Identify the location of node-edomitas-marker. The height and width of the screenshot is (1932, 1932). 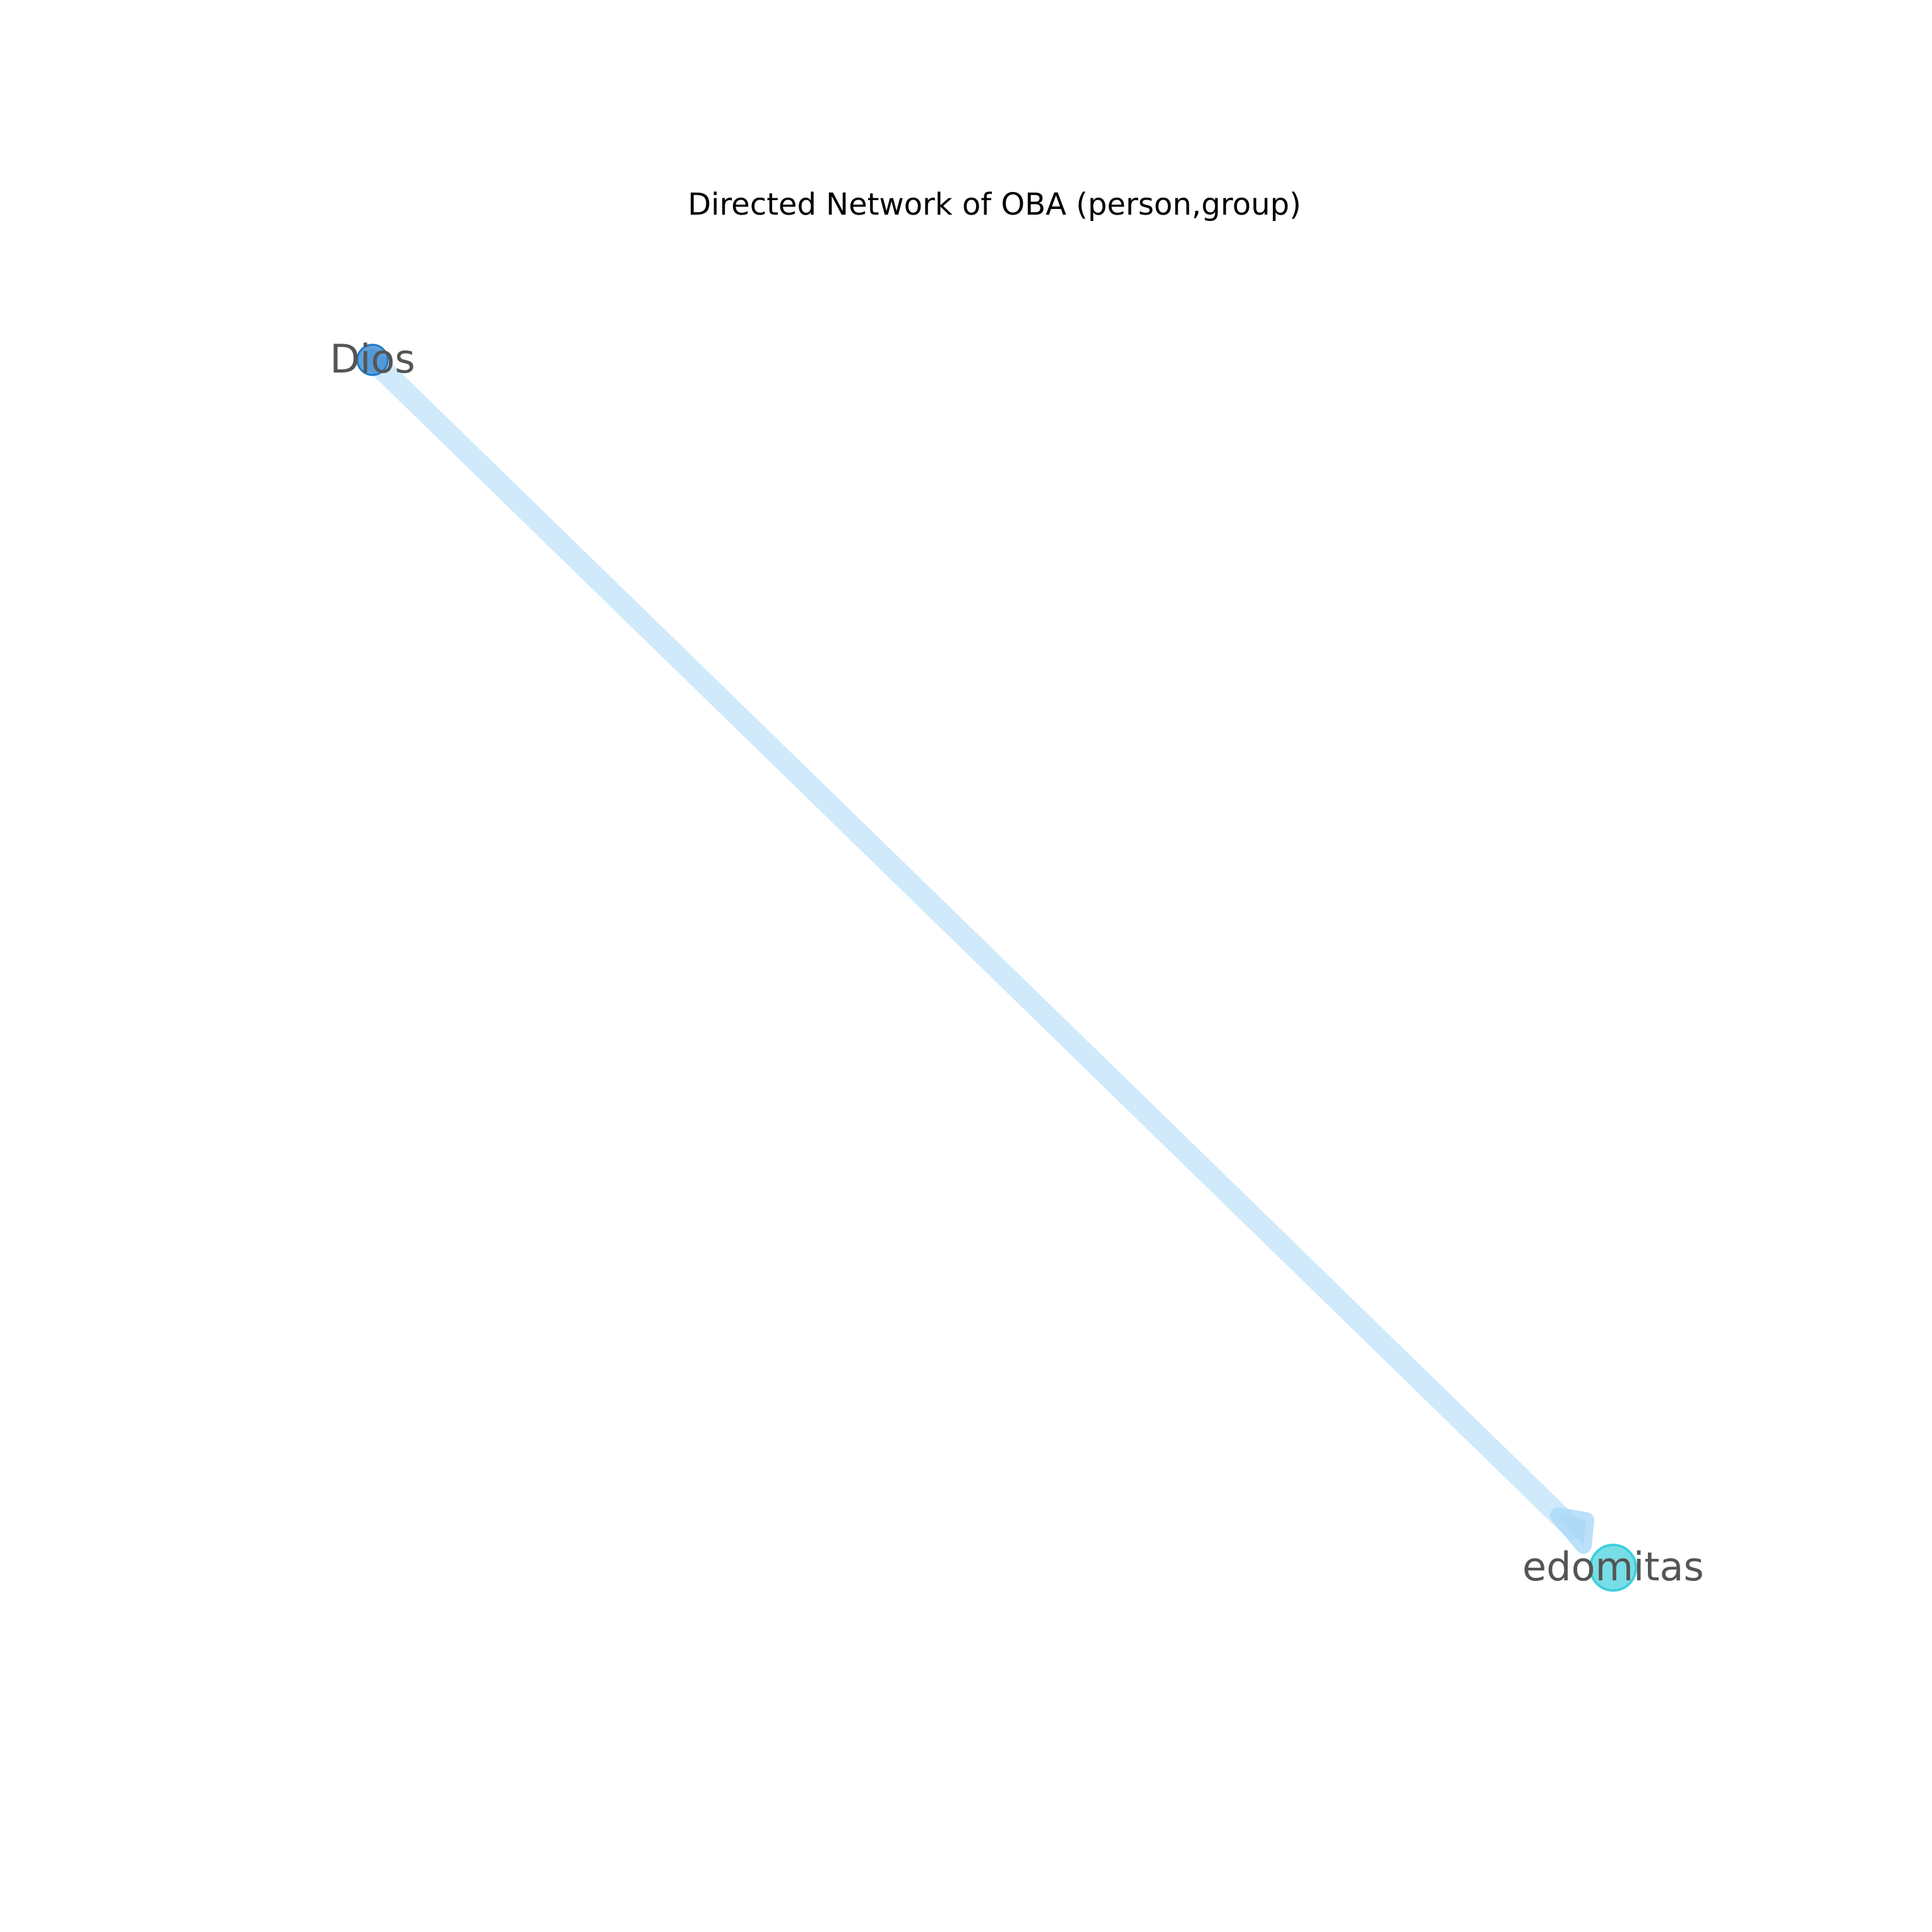
(1613, 1568).